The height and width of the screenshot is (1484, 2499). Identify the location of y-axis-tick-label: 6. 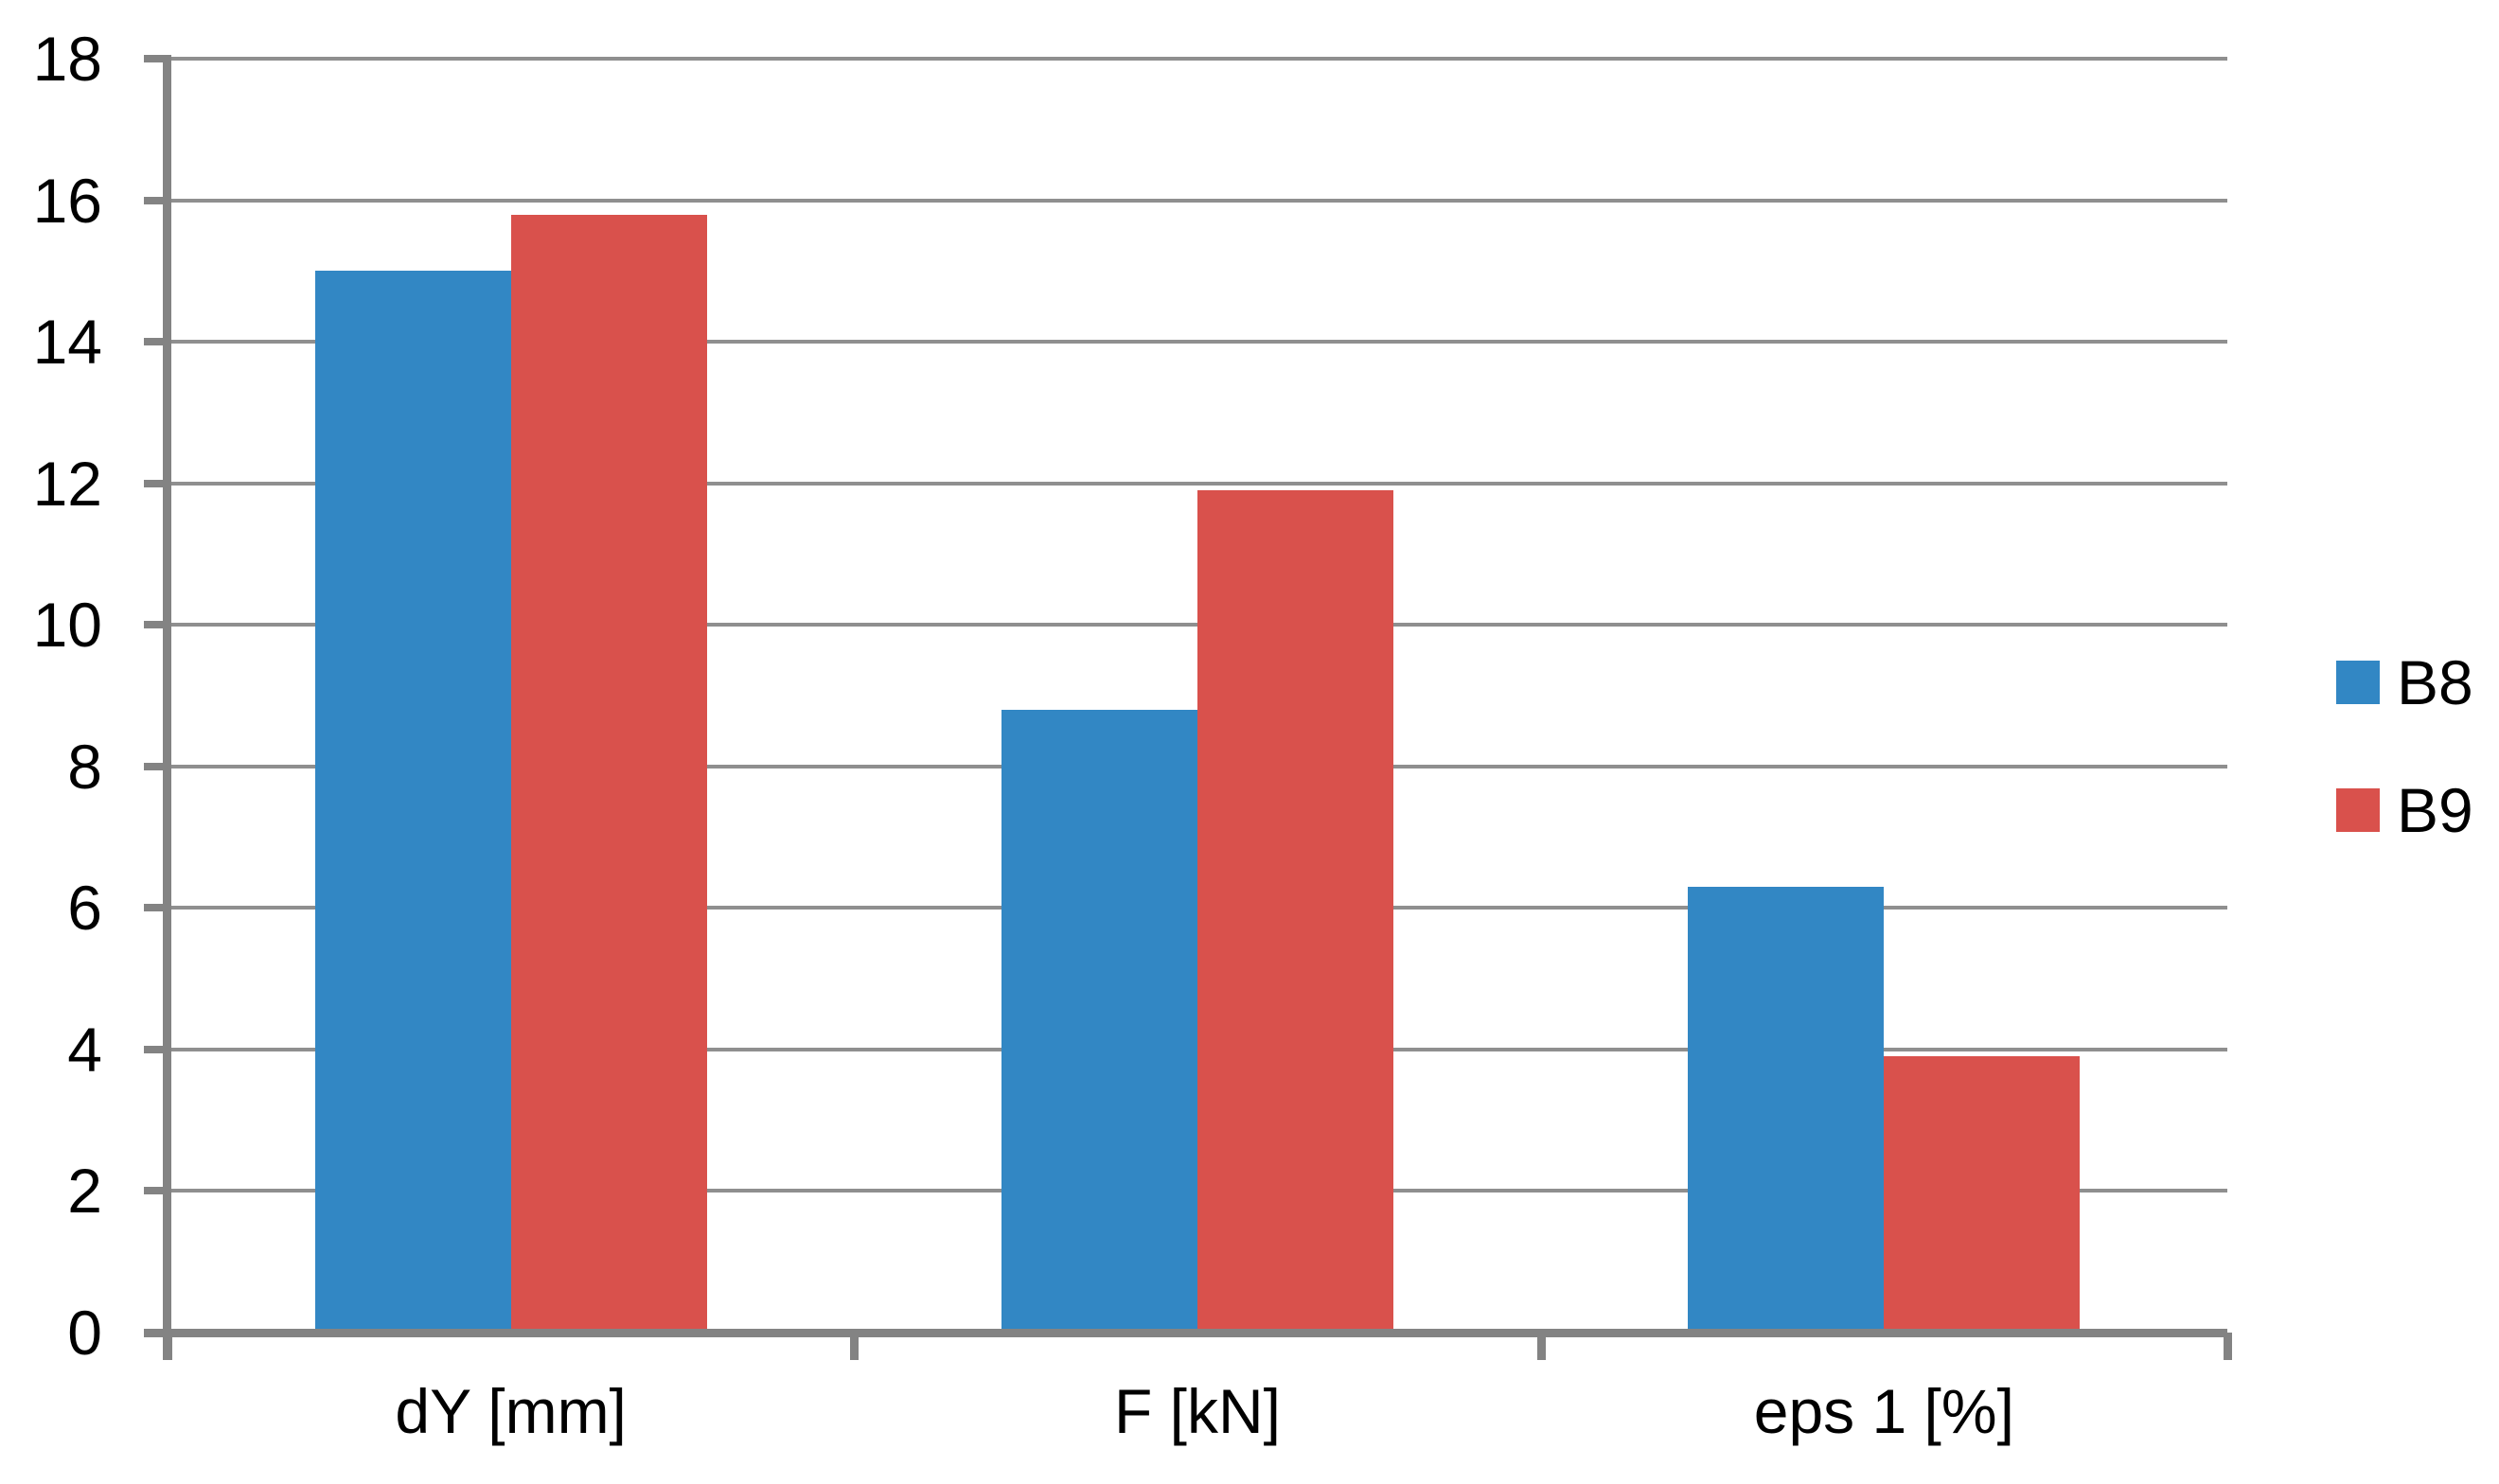
(84, 908).